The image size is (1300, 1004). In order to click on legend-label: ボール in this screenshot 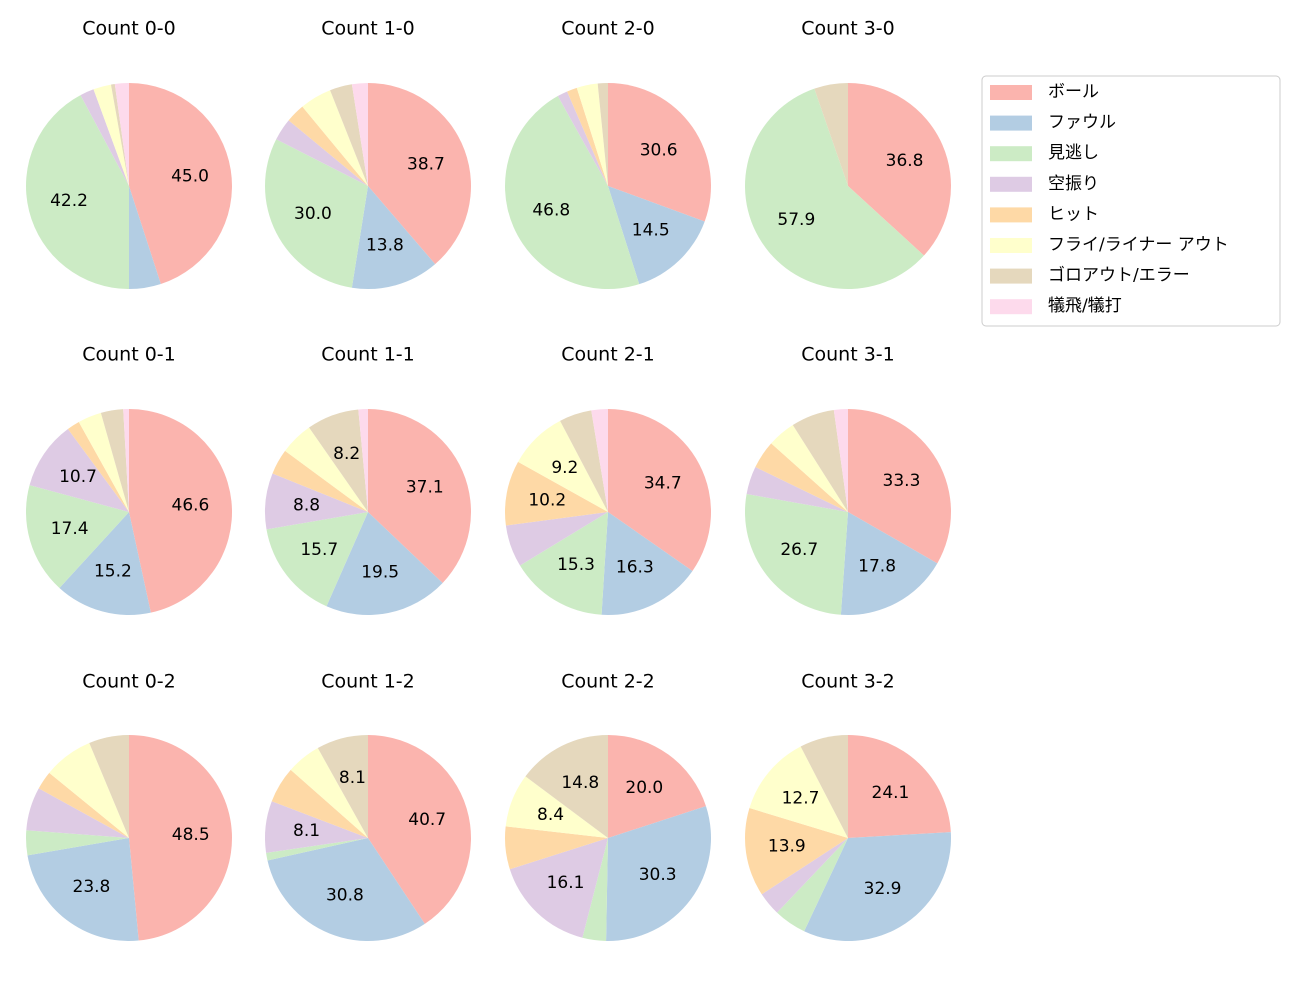, I will do `click(1073, 92)`.